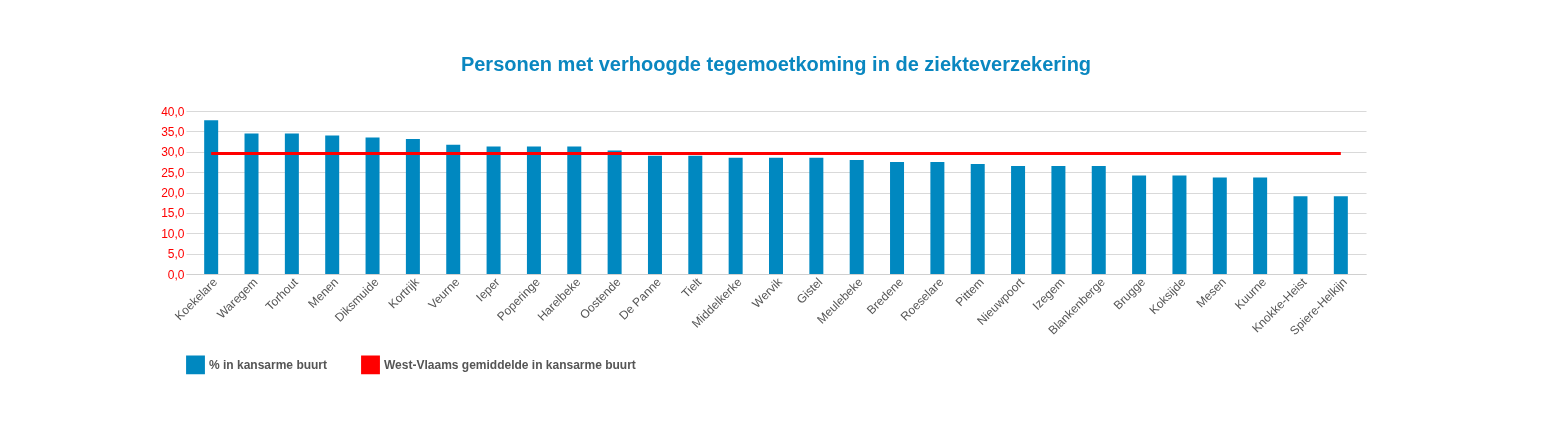 The width and height of the screenshot is (1544, 440). What do you see at coordinates (173, 213) in the screenshot?
I see `y-tick-label: 15,0` at bounding box center [173, 213].